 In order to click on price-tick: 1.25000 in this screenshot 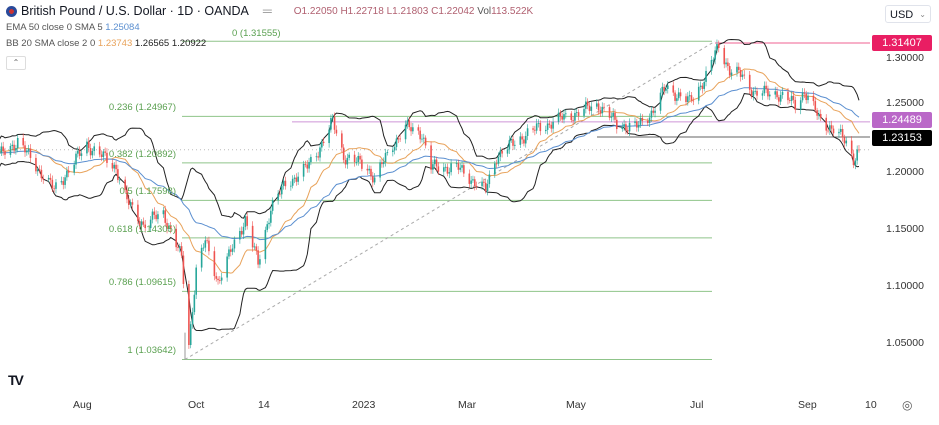, I will do `click(905, 103)`.